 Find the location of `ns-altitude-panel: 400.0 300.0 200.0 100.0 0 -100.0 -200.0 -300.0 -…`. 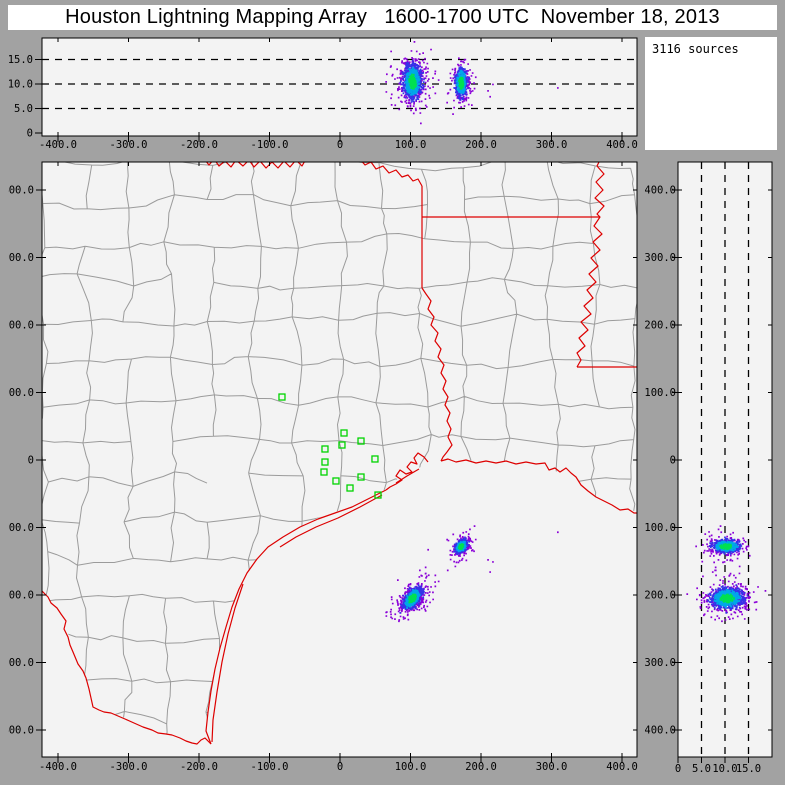

ns-altitude-panel: 400.0 300.0 200.0 100.0 0 -100.0 -200.0 -300.0 -… is located at coordinates (709, 468).